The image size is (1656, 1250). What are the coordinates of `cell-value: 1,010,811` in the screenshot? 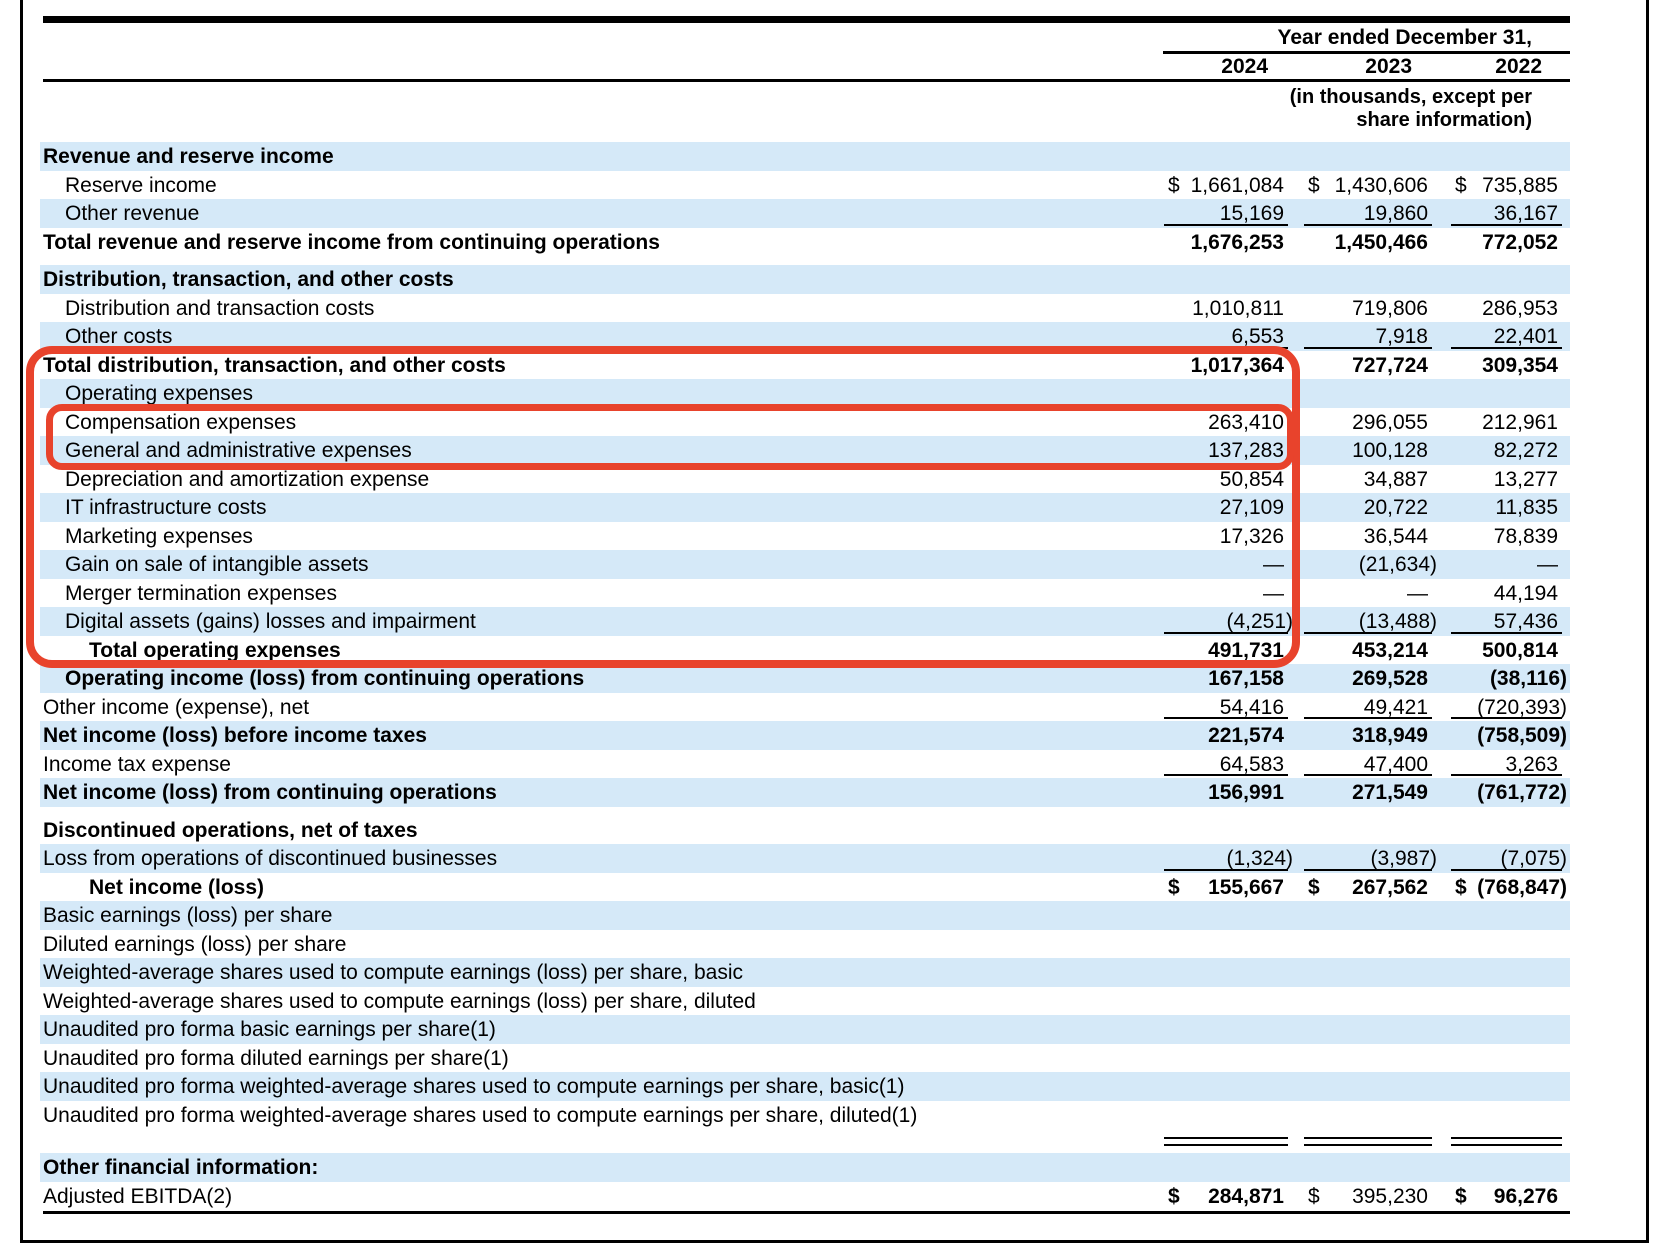 It's located at (1238, 308).